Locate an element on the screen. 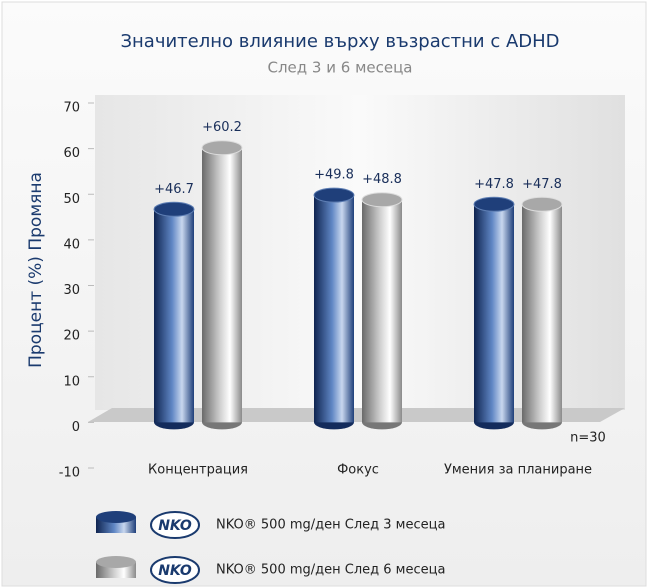  legend-label: NKO® 500 mg/ден След 6 месеца is located at coordinates (330, 570).